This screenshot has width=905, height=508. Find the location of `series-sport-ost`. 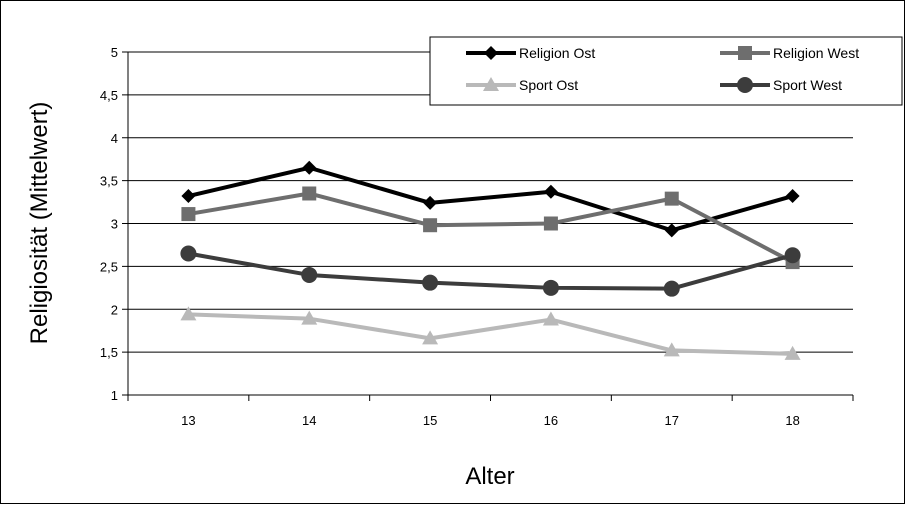

series-sport-ost is located at coordinates (490, 333).